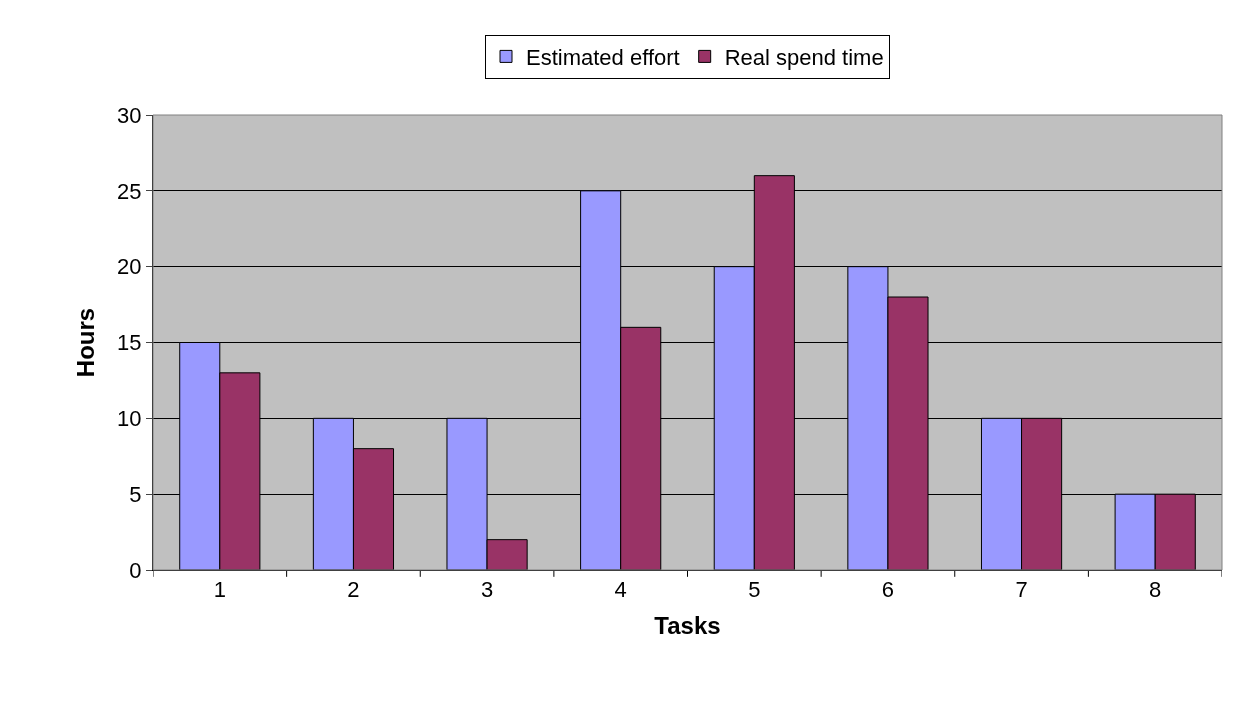  What do you see at coordinates (86, 342) in the screenshot?
I see `y-axis-title: Hours` at bounding box center [86, 342].